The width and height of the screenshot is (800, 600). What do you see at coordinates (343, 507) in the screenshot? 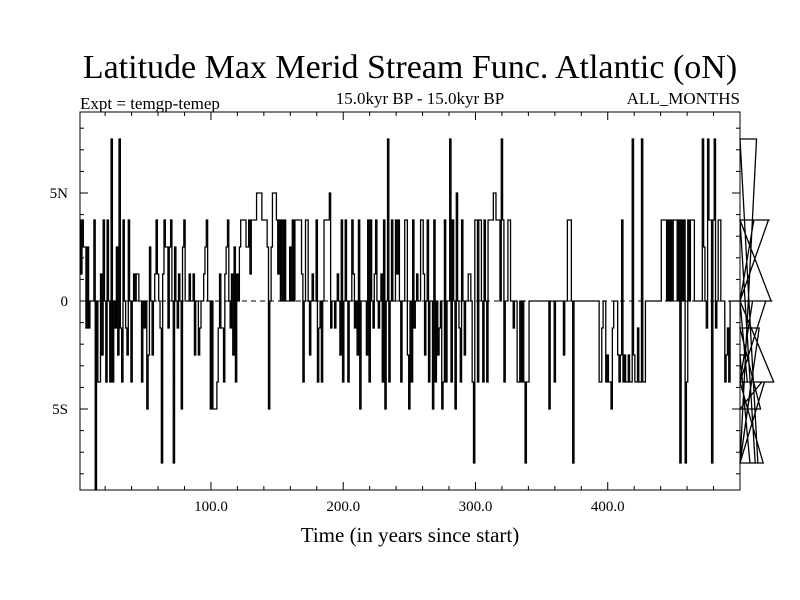
I see `x-tick-label: 200.0` at bounding box center [343, 507].